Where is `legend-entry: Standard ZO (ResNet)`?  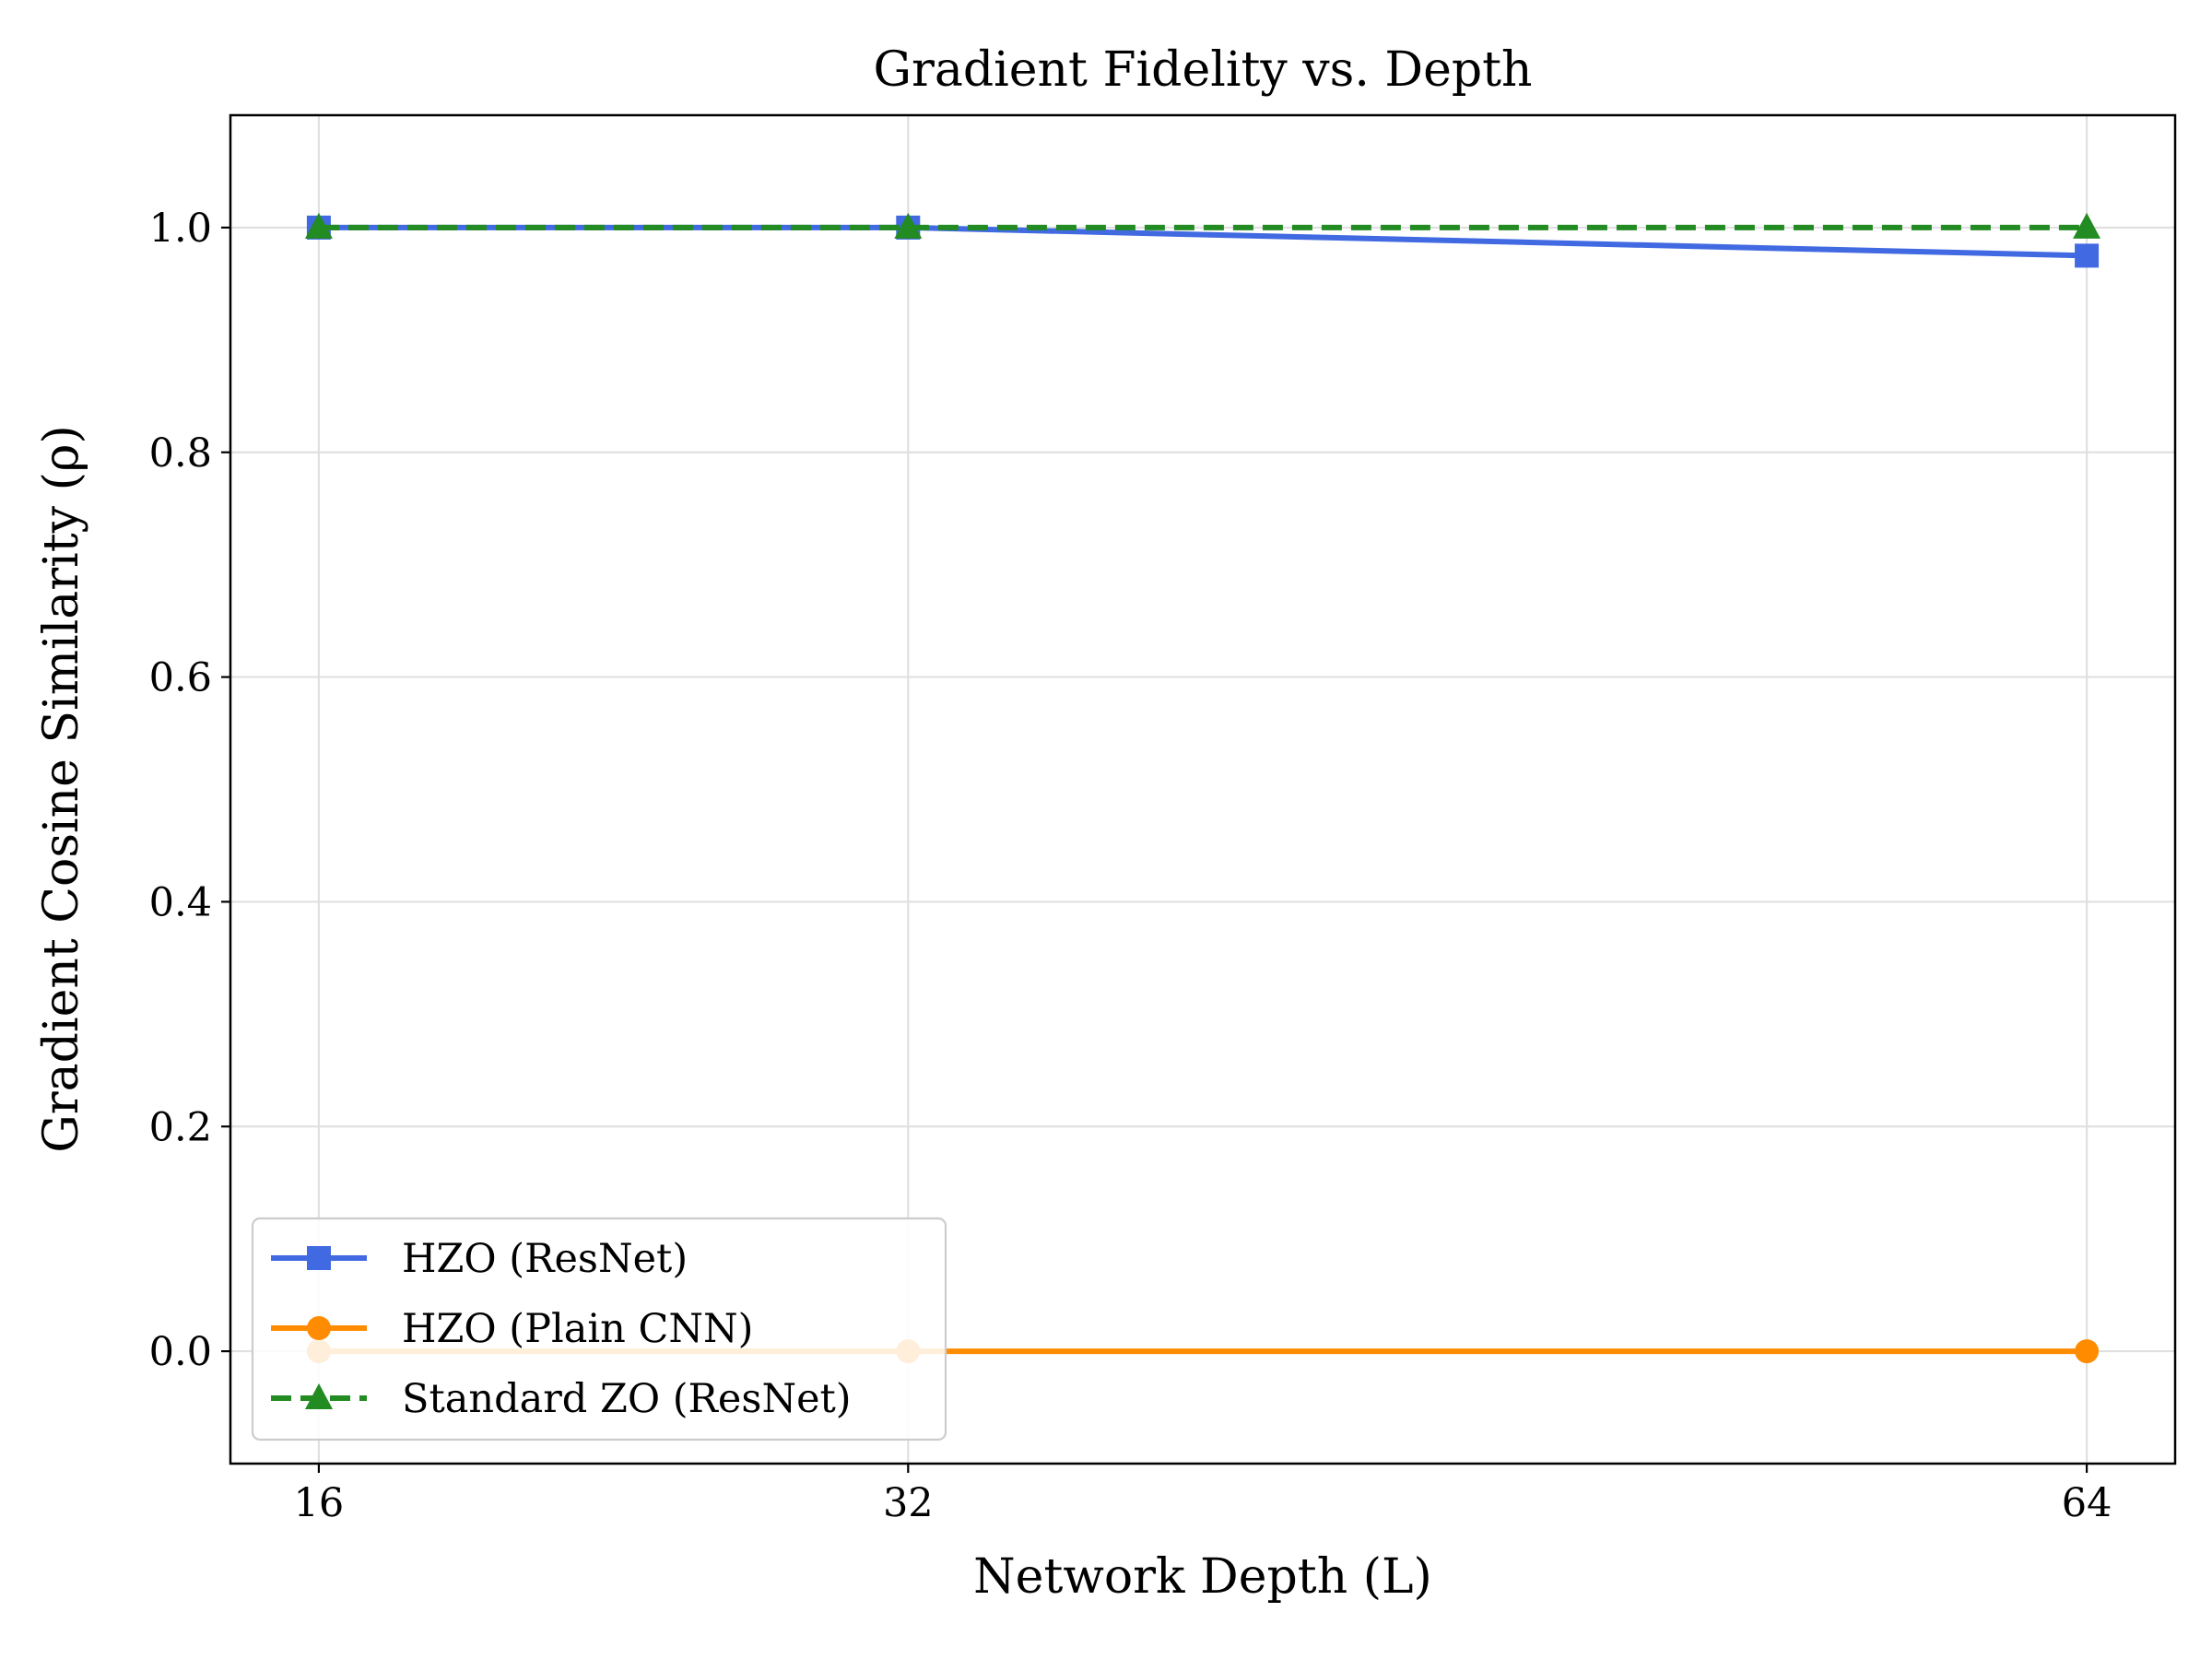 legend-entry: Standard ZO (ResNet) is located at coordinates (561, 1399).